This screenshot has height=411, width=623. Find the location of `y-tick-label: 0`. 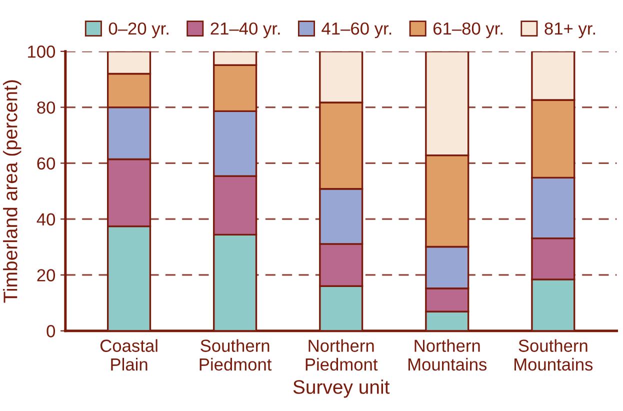

y-tick-label: 0 is located at coordinates (51, 331).